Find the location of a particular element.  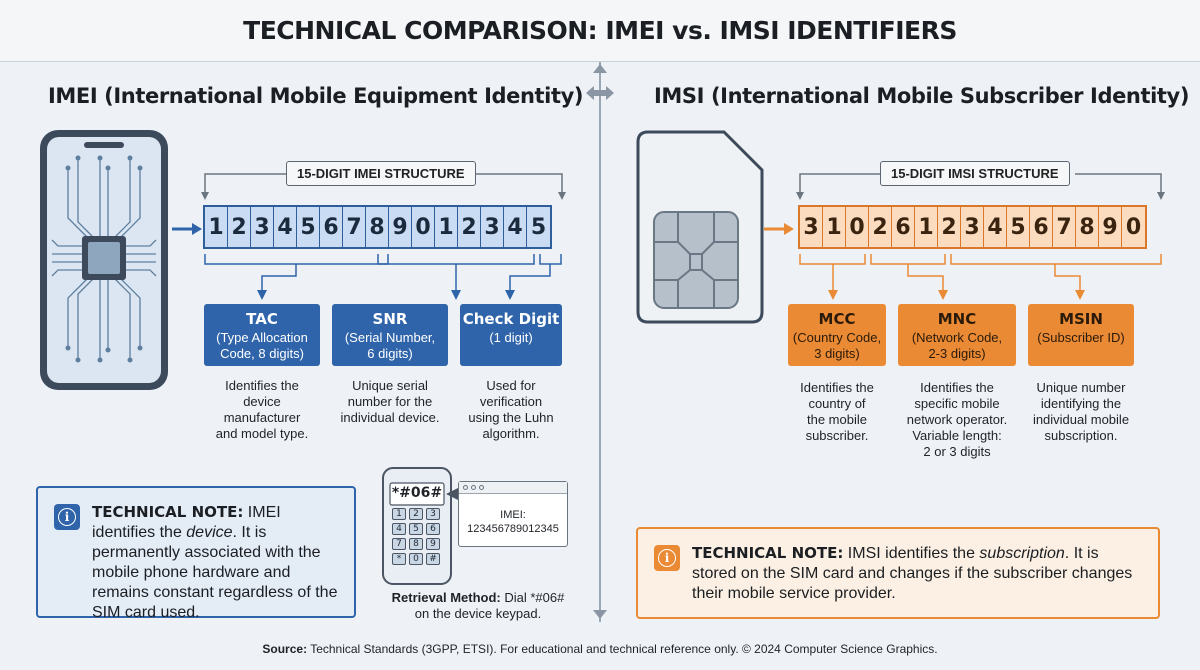

note-emphasis: device is located at coordinates (209, 532).